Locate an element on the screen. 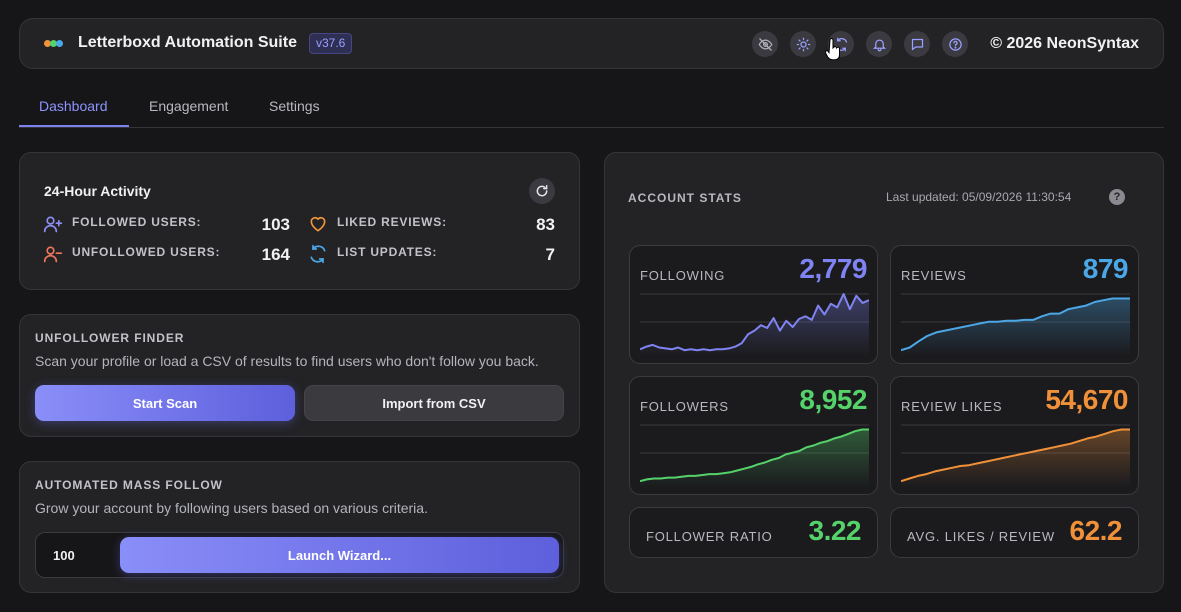 This screenshot has height=612, width=1181. ratio-label: FOLLOWER RATIO is located at coordinates (709, 536).